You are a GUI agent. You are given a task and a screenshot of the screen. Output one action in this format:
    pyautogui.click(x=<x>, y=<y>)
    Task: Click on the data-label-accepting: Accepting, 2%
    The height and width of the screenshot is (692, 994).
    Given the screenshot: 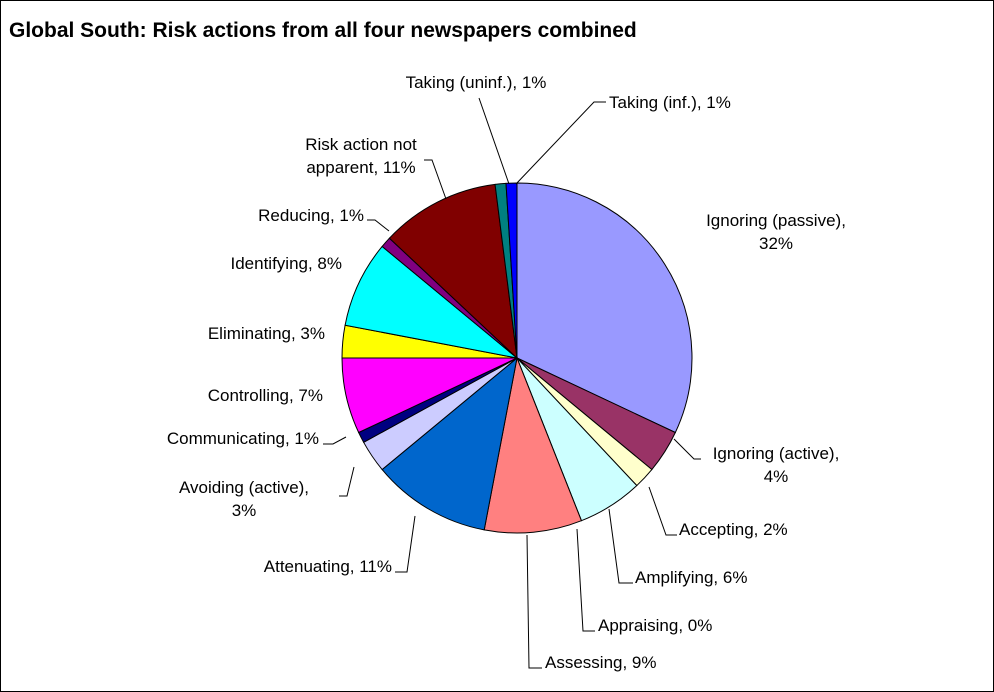 What is the action you would take?
    pyautogui.click(x=733, y=529)
    